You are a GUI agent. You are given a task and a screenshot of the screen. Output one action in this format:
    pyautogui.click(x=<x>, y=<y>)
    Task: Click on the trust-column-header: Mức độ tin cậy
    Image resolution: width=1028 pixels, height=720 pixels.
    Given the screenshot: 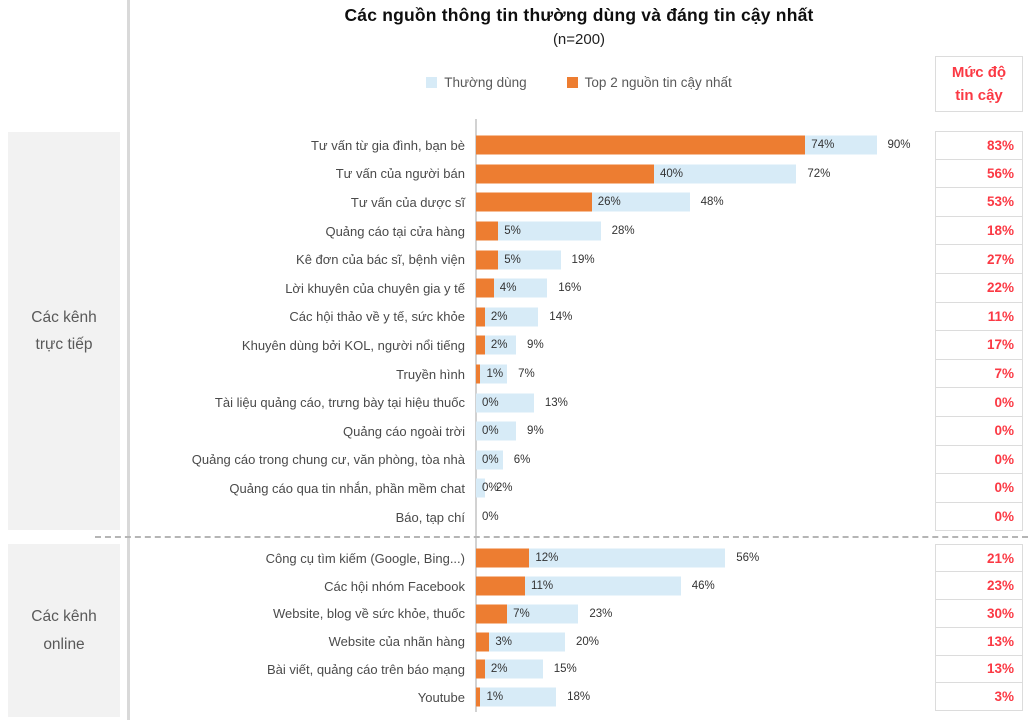 What is the action you would take?
    pyautogui.click(x=979, y=84)
    